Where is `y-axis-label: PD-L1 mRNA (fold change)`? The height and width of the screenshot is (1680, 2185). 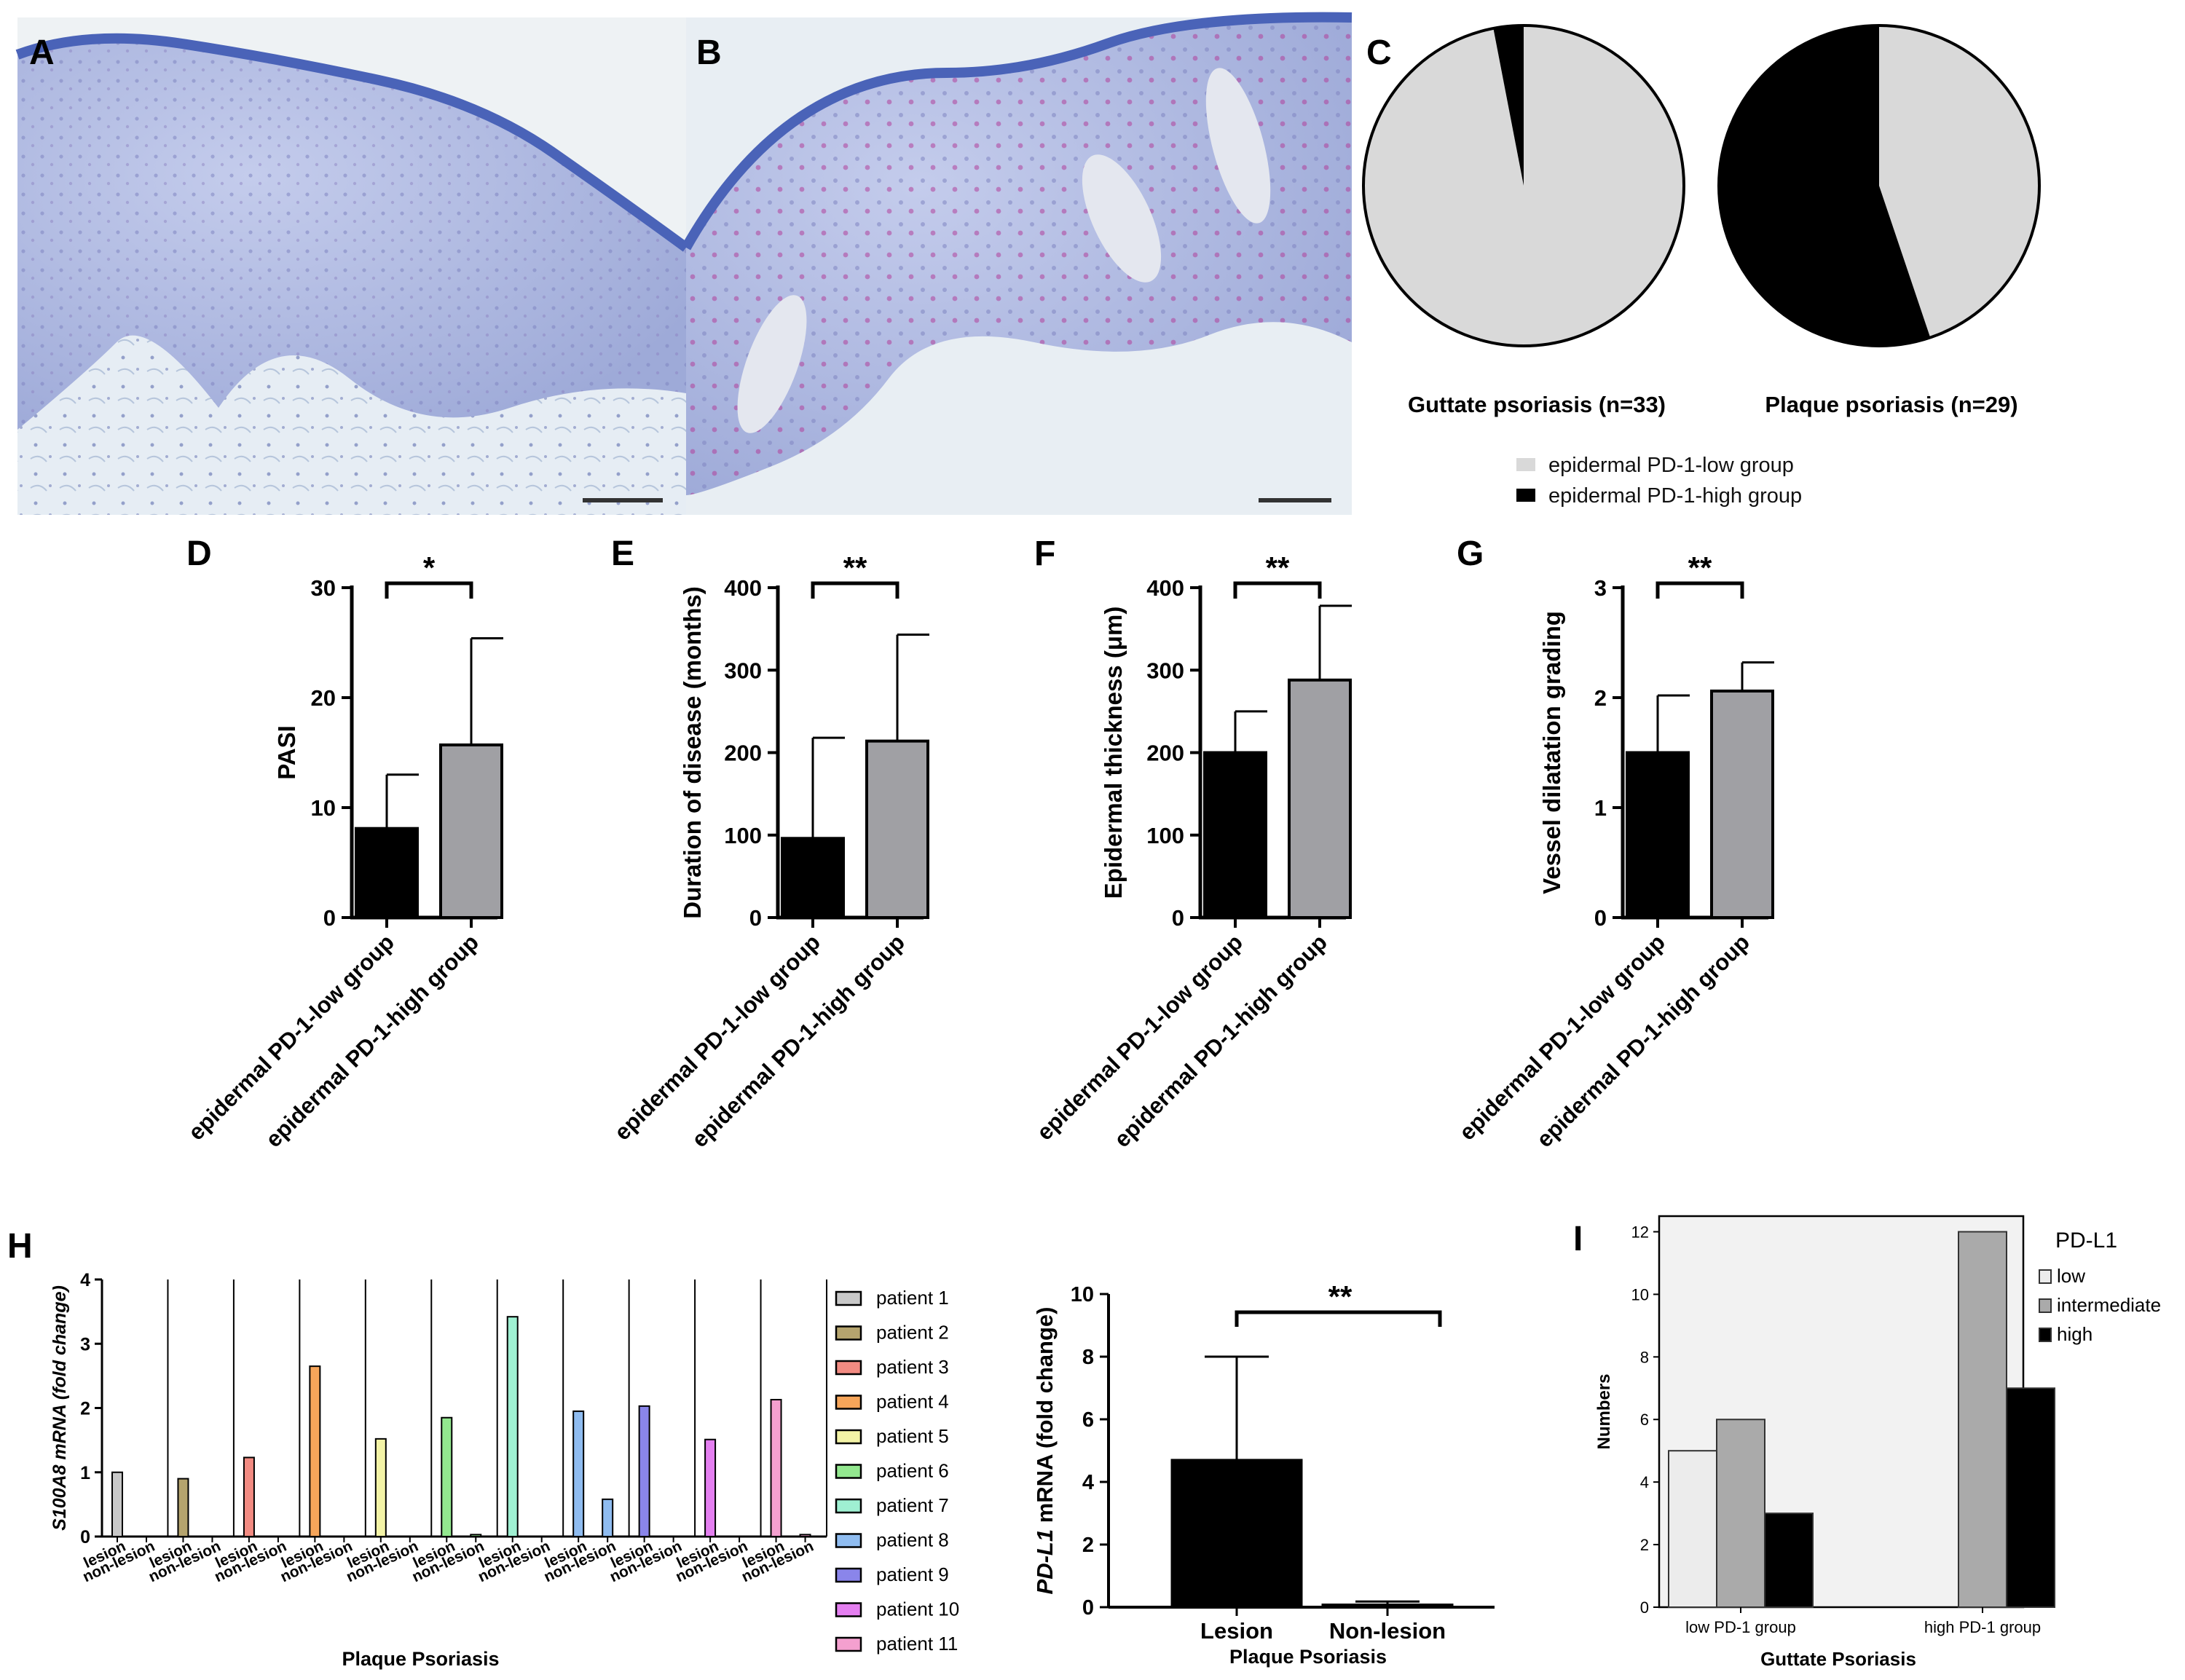 y-axis-label: PD-L1 mRNA (fold change) is located at coordinates (1045, 1451).